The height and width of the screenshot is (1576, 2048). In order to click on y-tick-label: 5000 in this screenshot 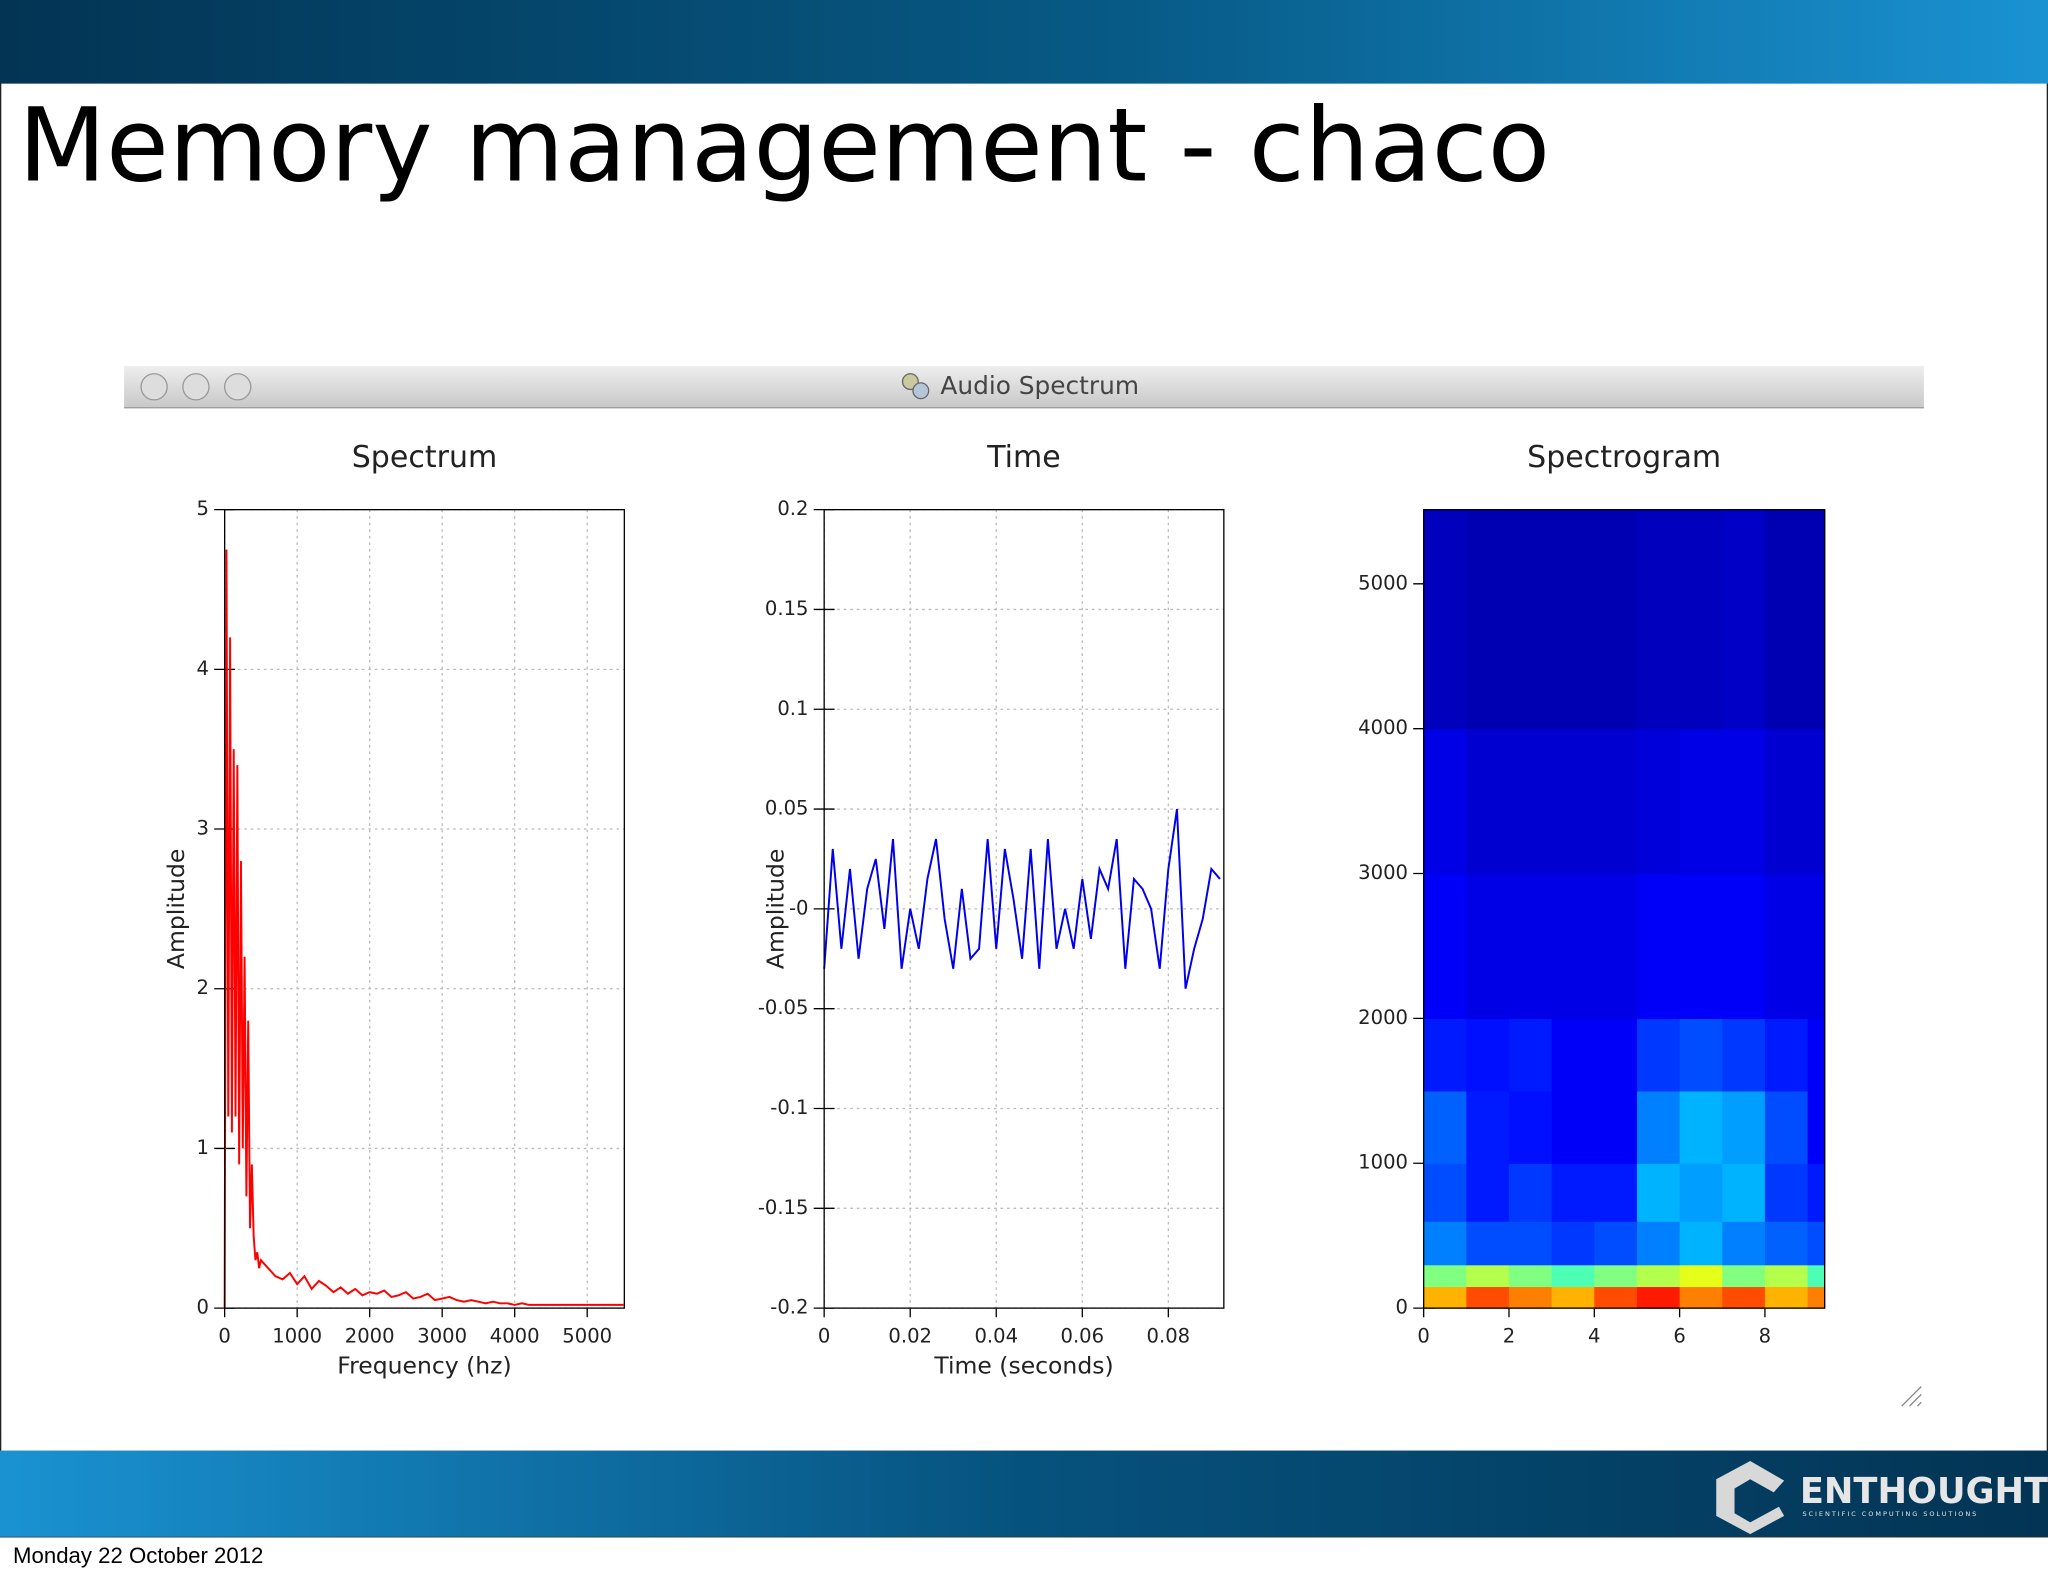, I will do `click(1383, 582)`.